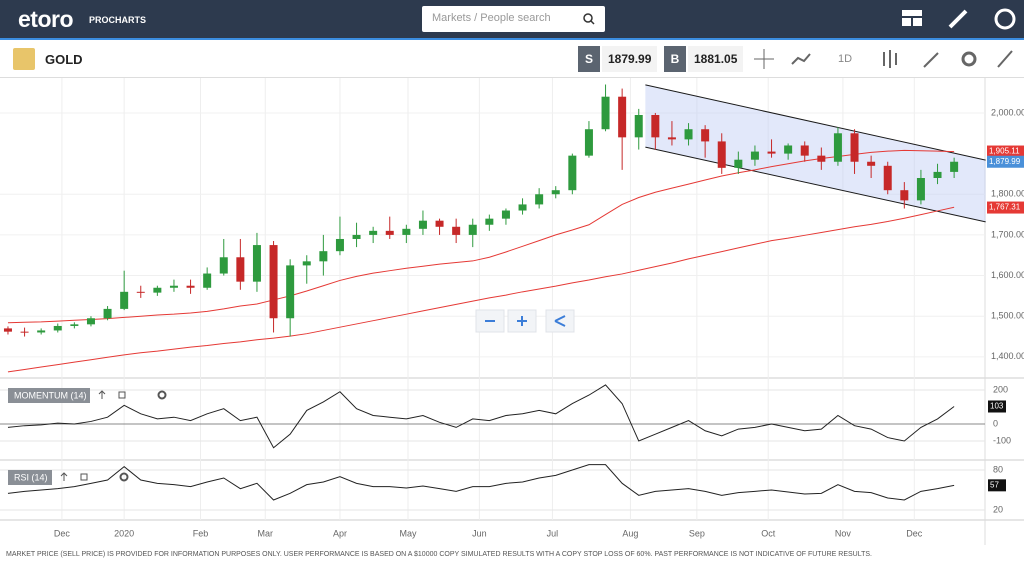 This screenshot has height=575, width=1024. What do you see at coordinates (481, 416) in the screenshot?
I see `momentum-line` at bounding box center [481, 416].